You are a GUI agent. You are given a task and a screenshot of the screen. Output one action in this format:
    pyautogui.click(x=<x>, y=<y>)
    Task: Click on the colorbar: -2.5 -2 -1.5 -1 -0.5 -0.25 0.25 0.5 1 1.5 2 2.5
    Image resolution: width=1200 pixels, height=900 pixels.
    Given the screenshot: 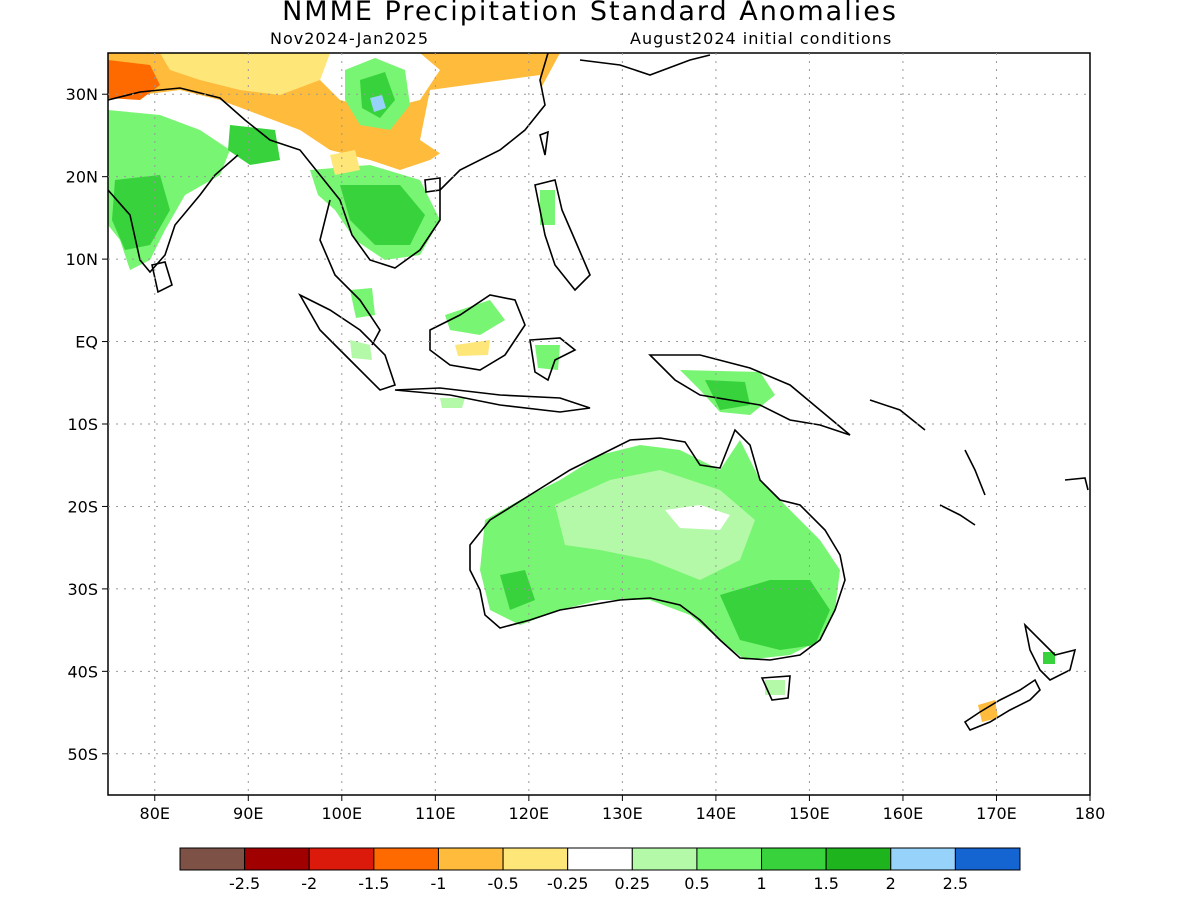 What is the action you would take?
    pyautogui.click(x=600, y=870)
    